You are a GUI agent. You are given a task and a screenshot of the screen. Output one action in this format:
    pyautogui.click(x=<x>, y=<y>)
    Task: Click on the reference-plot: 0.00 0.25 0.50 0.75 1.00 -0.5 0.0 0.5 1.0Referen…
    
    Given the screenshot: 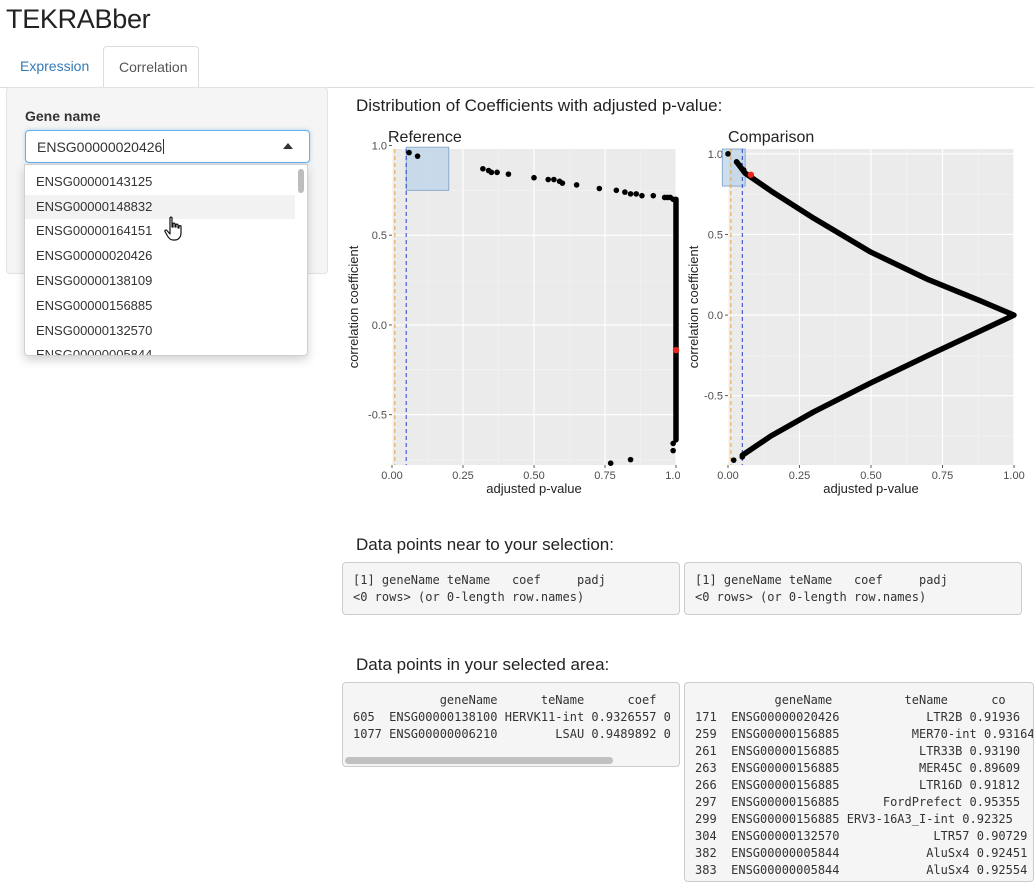 What is the action you would take?
    pyautogui.click(x=510, y=312)
    